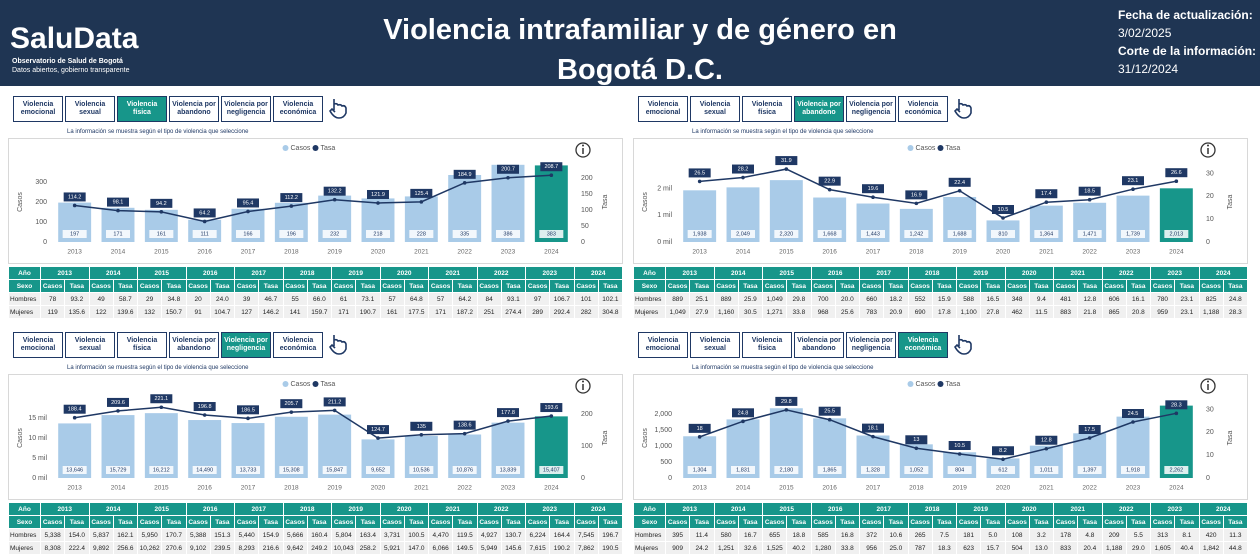  Describe the element at coordinates (944, 548) in the screenshot. I see `table-cell: 18.3` at that location.